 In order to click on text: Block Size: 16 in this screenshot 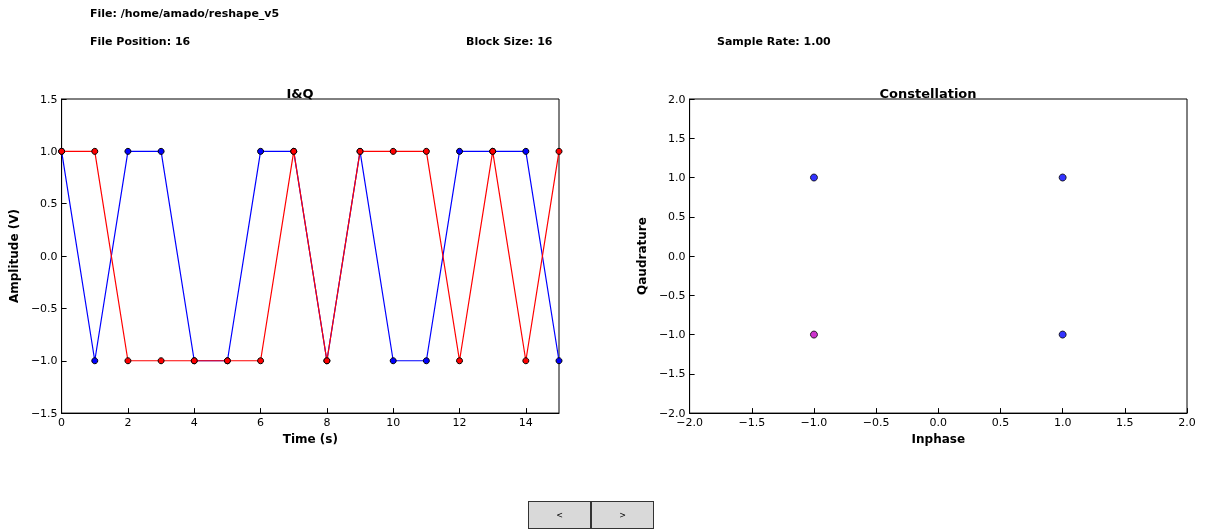, I will do `click(509, 41)`.